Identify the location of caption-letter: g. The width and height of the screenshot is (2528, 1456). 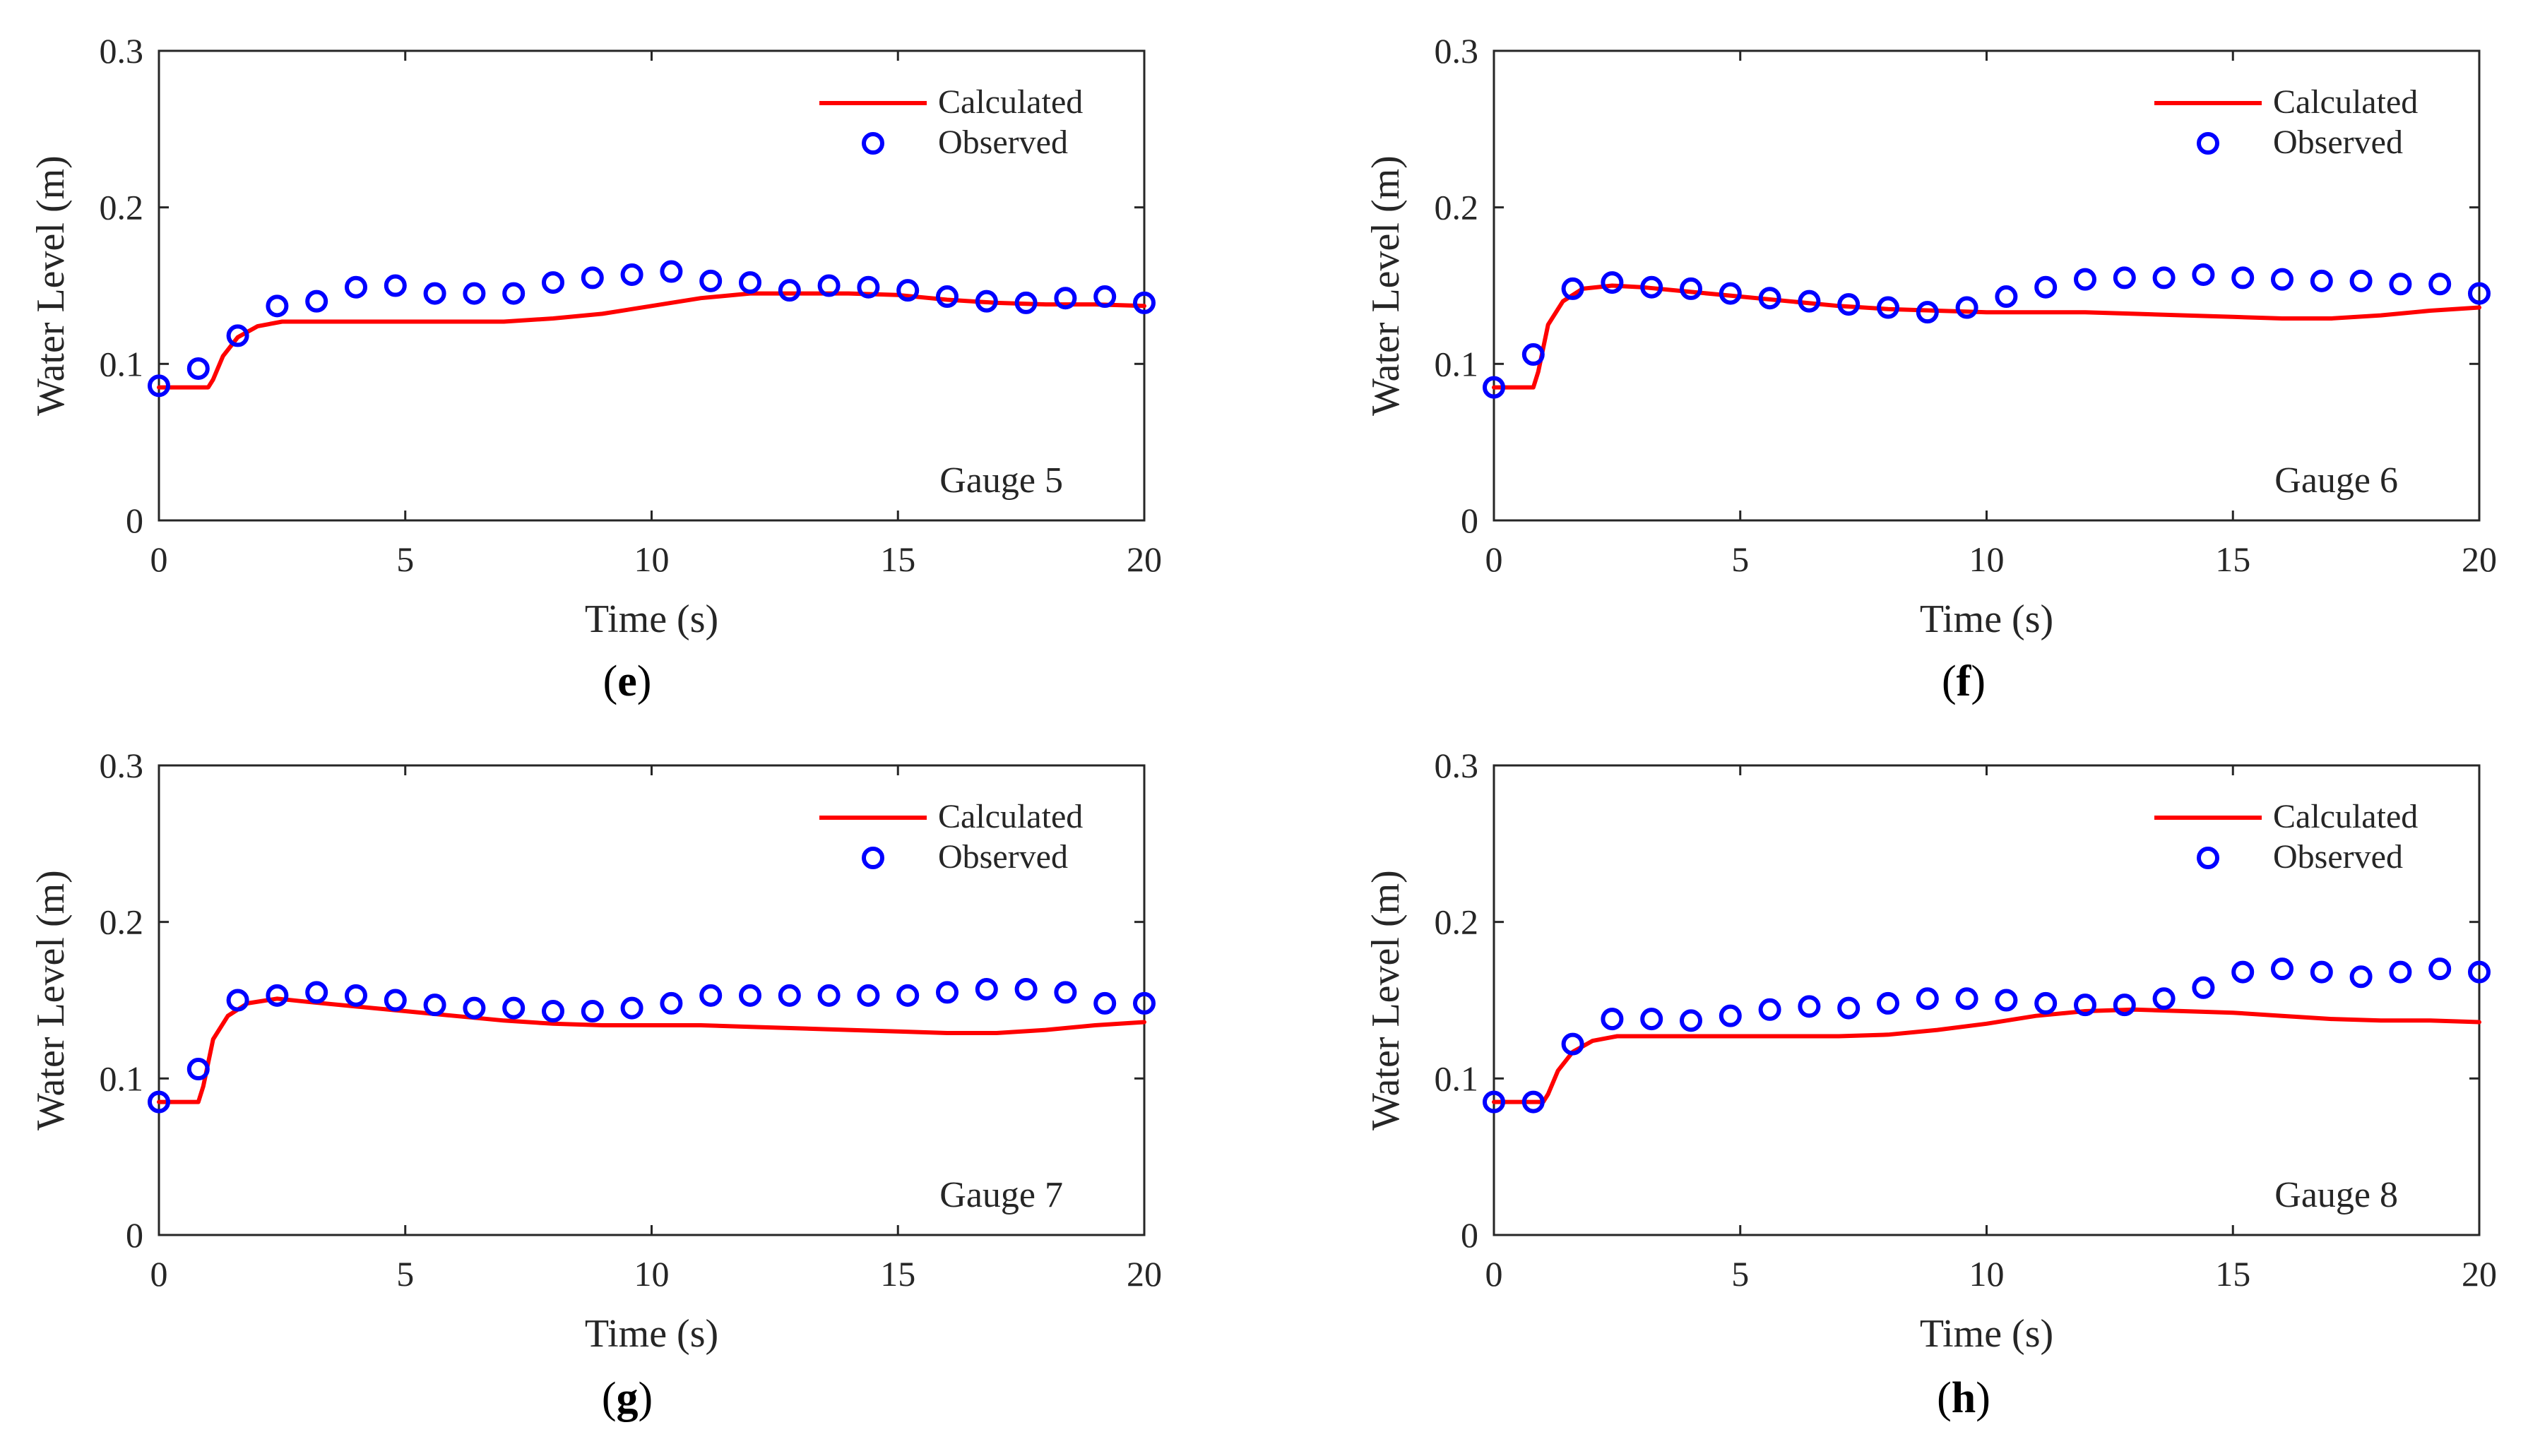
(628, 1398).